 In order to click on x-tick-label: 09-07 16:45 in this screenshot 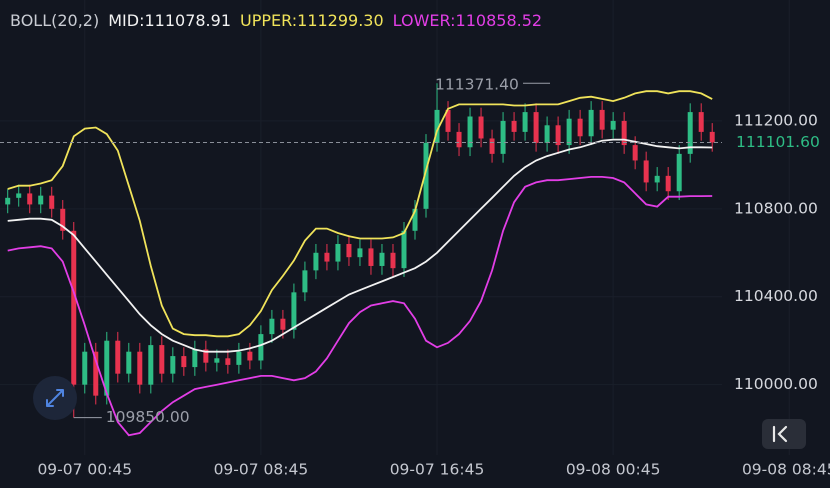, I will do `click(437, 470)`.